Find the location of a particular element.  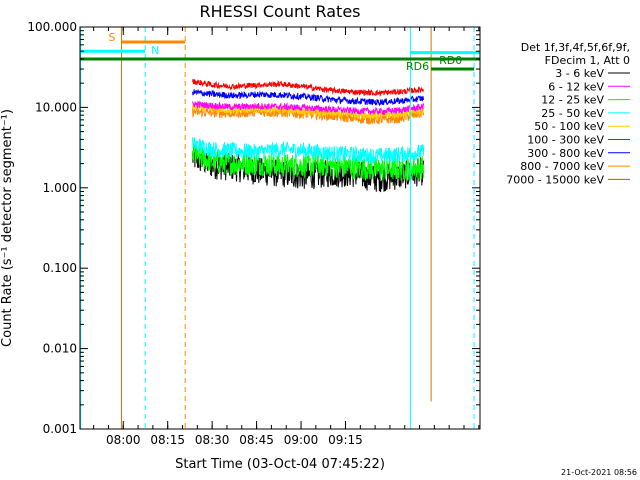

marker-label: N is located at coordinates (155, 50).